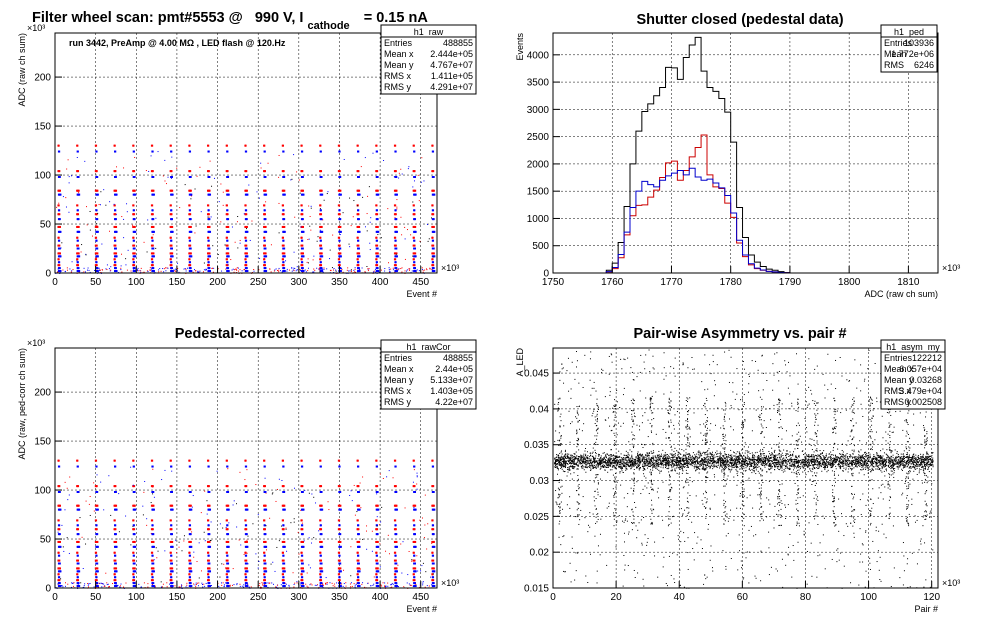 The height and width of the screenshot is (622, 996). I want to click on stats-value: 4.22e+07, so click(454, 402).